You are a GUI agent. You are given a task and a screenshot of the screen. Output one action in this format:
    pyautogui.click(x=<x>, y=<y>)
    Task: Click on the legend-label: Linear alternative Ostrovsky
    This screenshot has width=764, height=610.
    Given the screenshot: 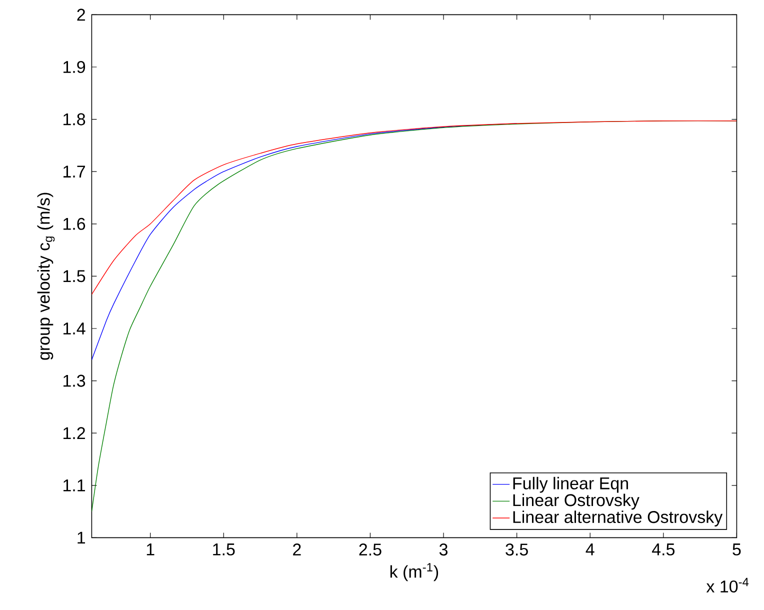 What is the action you would take?
    pyautogui.click(x=618, y=518)
    